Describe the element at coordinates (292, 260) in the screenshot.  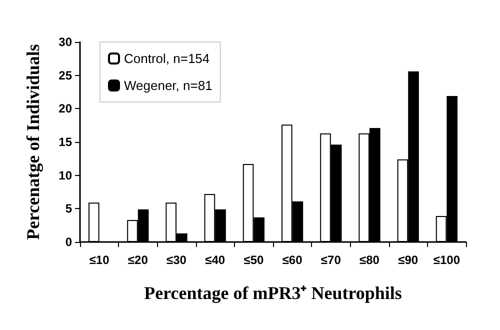
I see `x-tick-label: ≤60` at that location.